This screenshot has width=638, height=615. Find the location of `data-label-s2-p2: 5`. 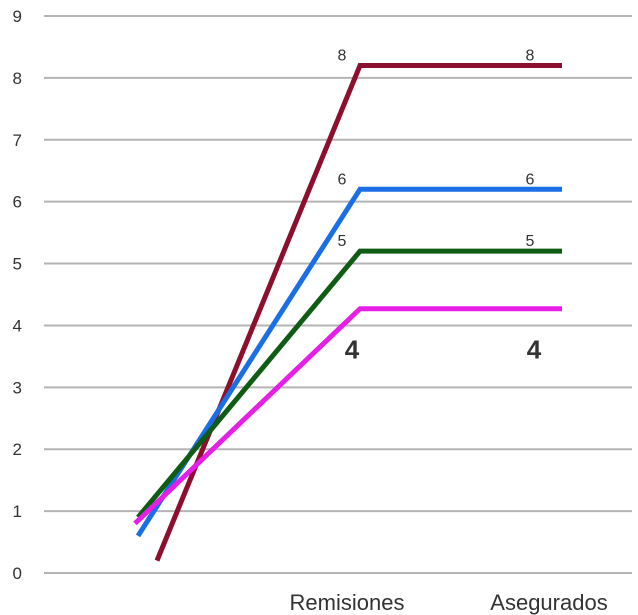

data-label-s2-p2: 5 is located at coordinates (530, 241).